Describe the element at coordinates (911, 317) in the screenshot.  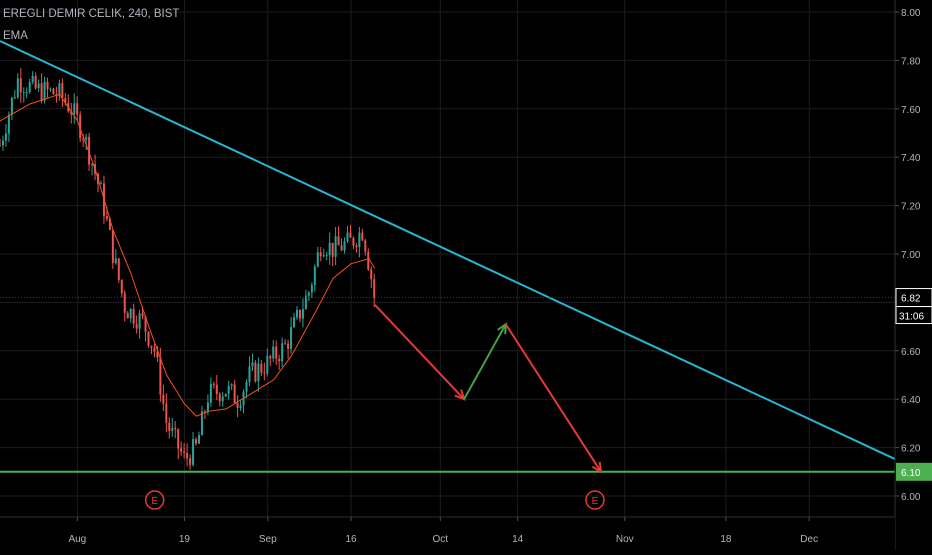
I see `countdown-label: 31:06` at that location.